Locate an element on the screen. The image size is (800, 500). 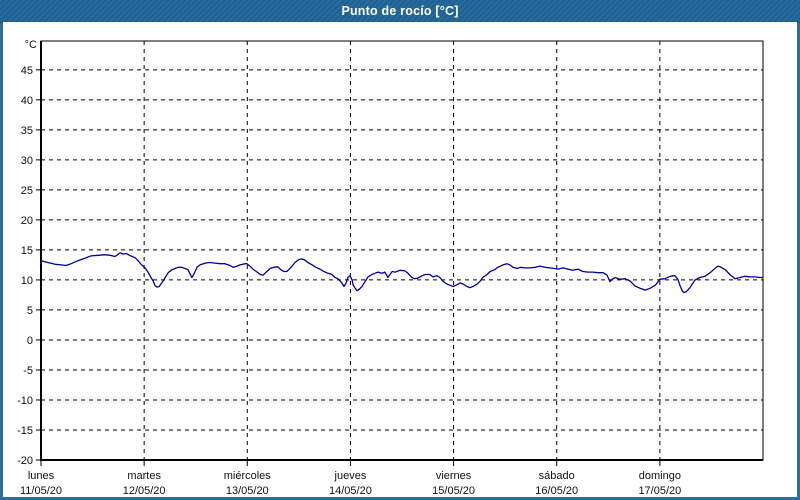
y-tick-label: 15 is located at coordinates (27, 251).